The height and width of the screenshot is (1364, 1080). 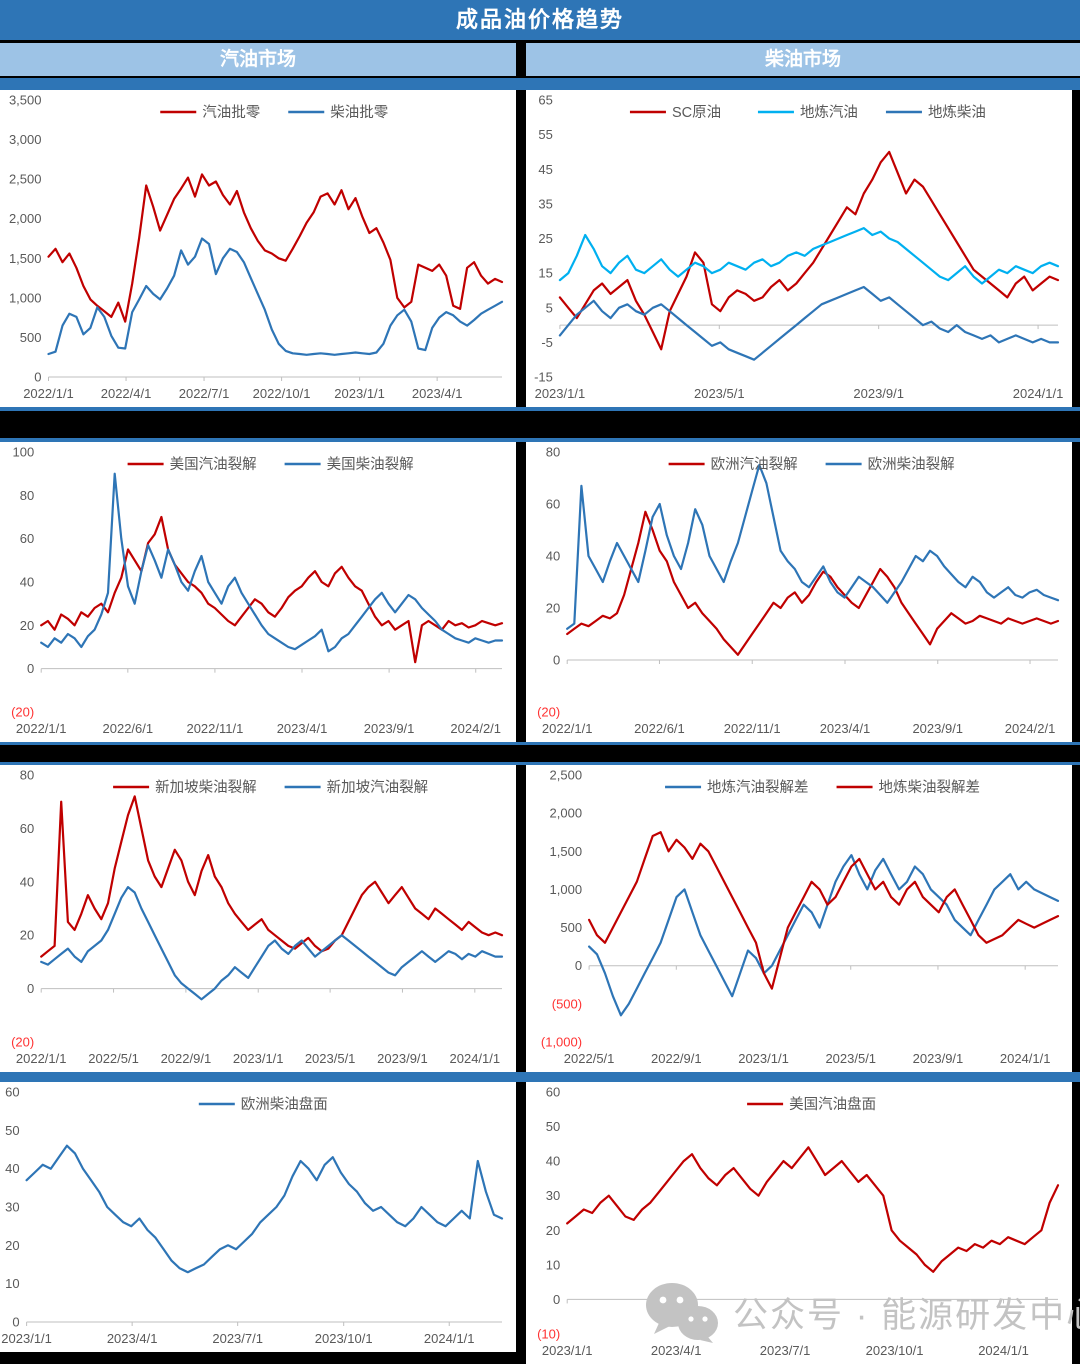 What do you see at coordinates (545, 100) in the screenshot?
I see `y-tick-label: 65` at bounding box center [545, 100].